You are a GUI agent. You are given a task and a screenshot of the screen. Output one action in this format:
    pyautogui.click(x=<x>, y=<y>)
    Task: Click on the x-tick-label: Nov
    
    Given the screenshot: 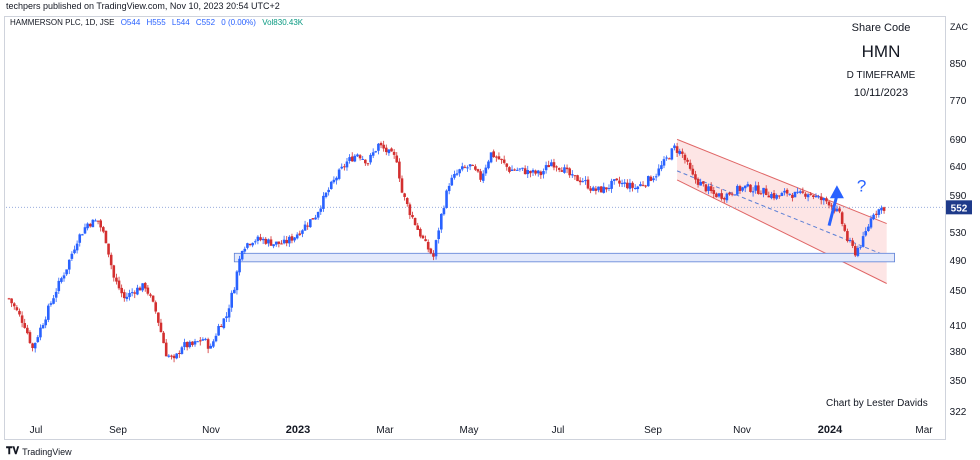 What is the action you would take?
    pyautogui.click(x=742, y=430)
    